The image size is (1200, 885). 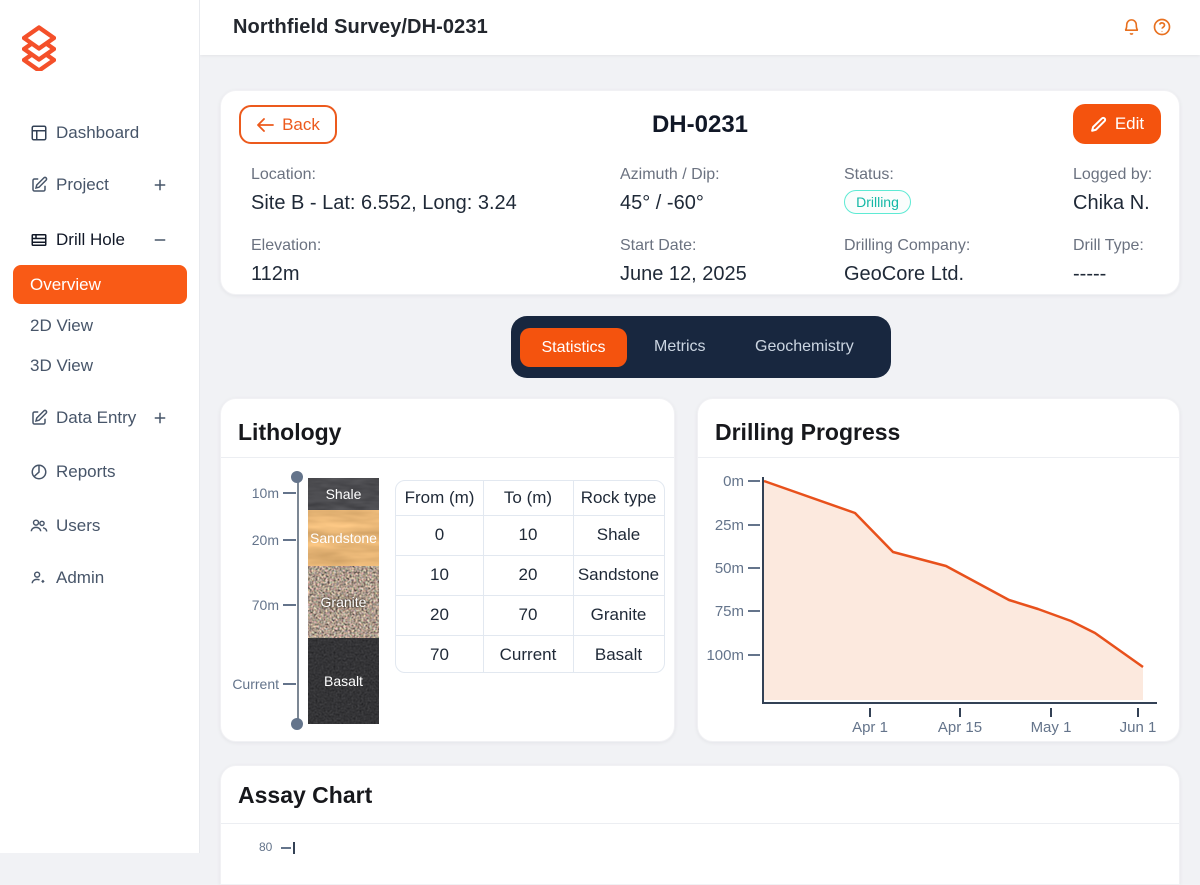 I want to click on svg-text: Jun 1, so click(x=1138, y=727).